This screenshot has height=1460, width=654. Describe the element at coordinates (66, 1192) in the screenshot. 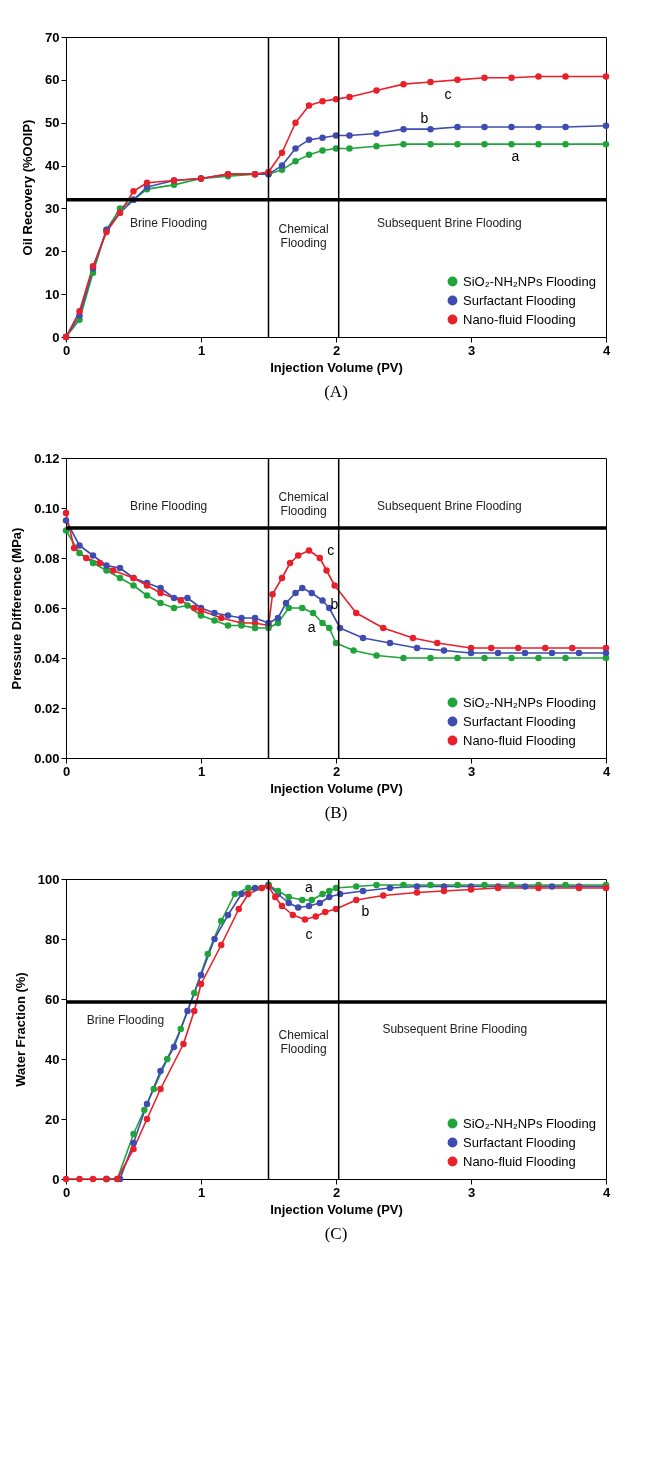

I see `x-tick-label: 0` at that location.